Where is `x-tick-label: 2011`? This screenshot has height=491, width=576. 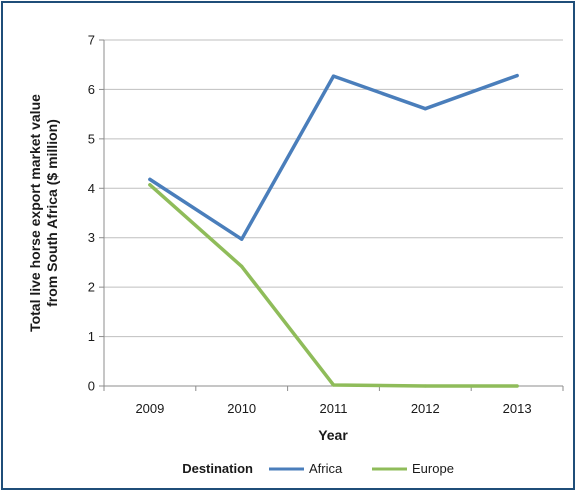 x-tick-label: 2011 is located at coordinates (334, 408).